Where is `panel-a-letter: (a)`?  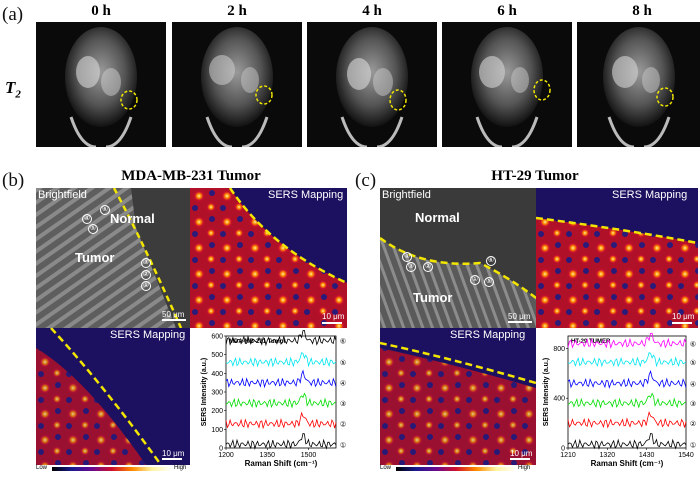 panel-a-letter: (a) is located at coordinates (13, 14).